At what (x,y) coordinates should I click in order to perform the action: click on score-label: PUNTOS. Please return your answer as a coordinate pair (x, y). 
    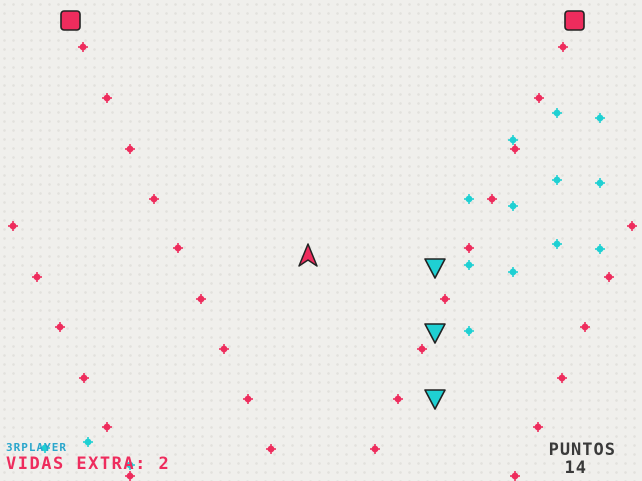
    Looking at the image, I should click on (582, 450).